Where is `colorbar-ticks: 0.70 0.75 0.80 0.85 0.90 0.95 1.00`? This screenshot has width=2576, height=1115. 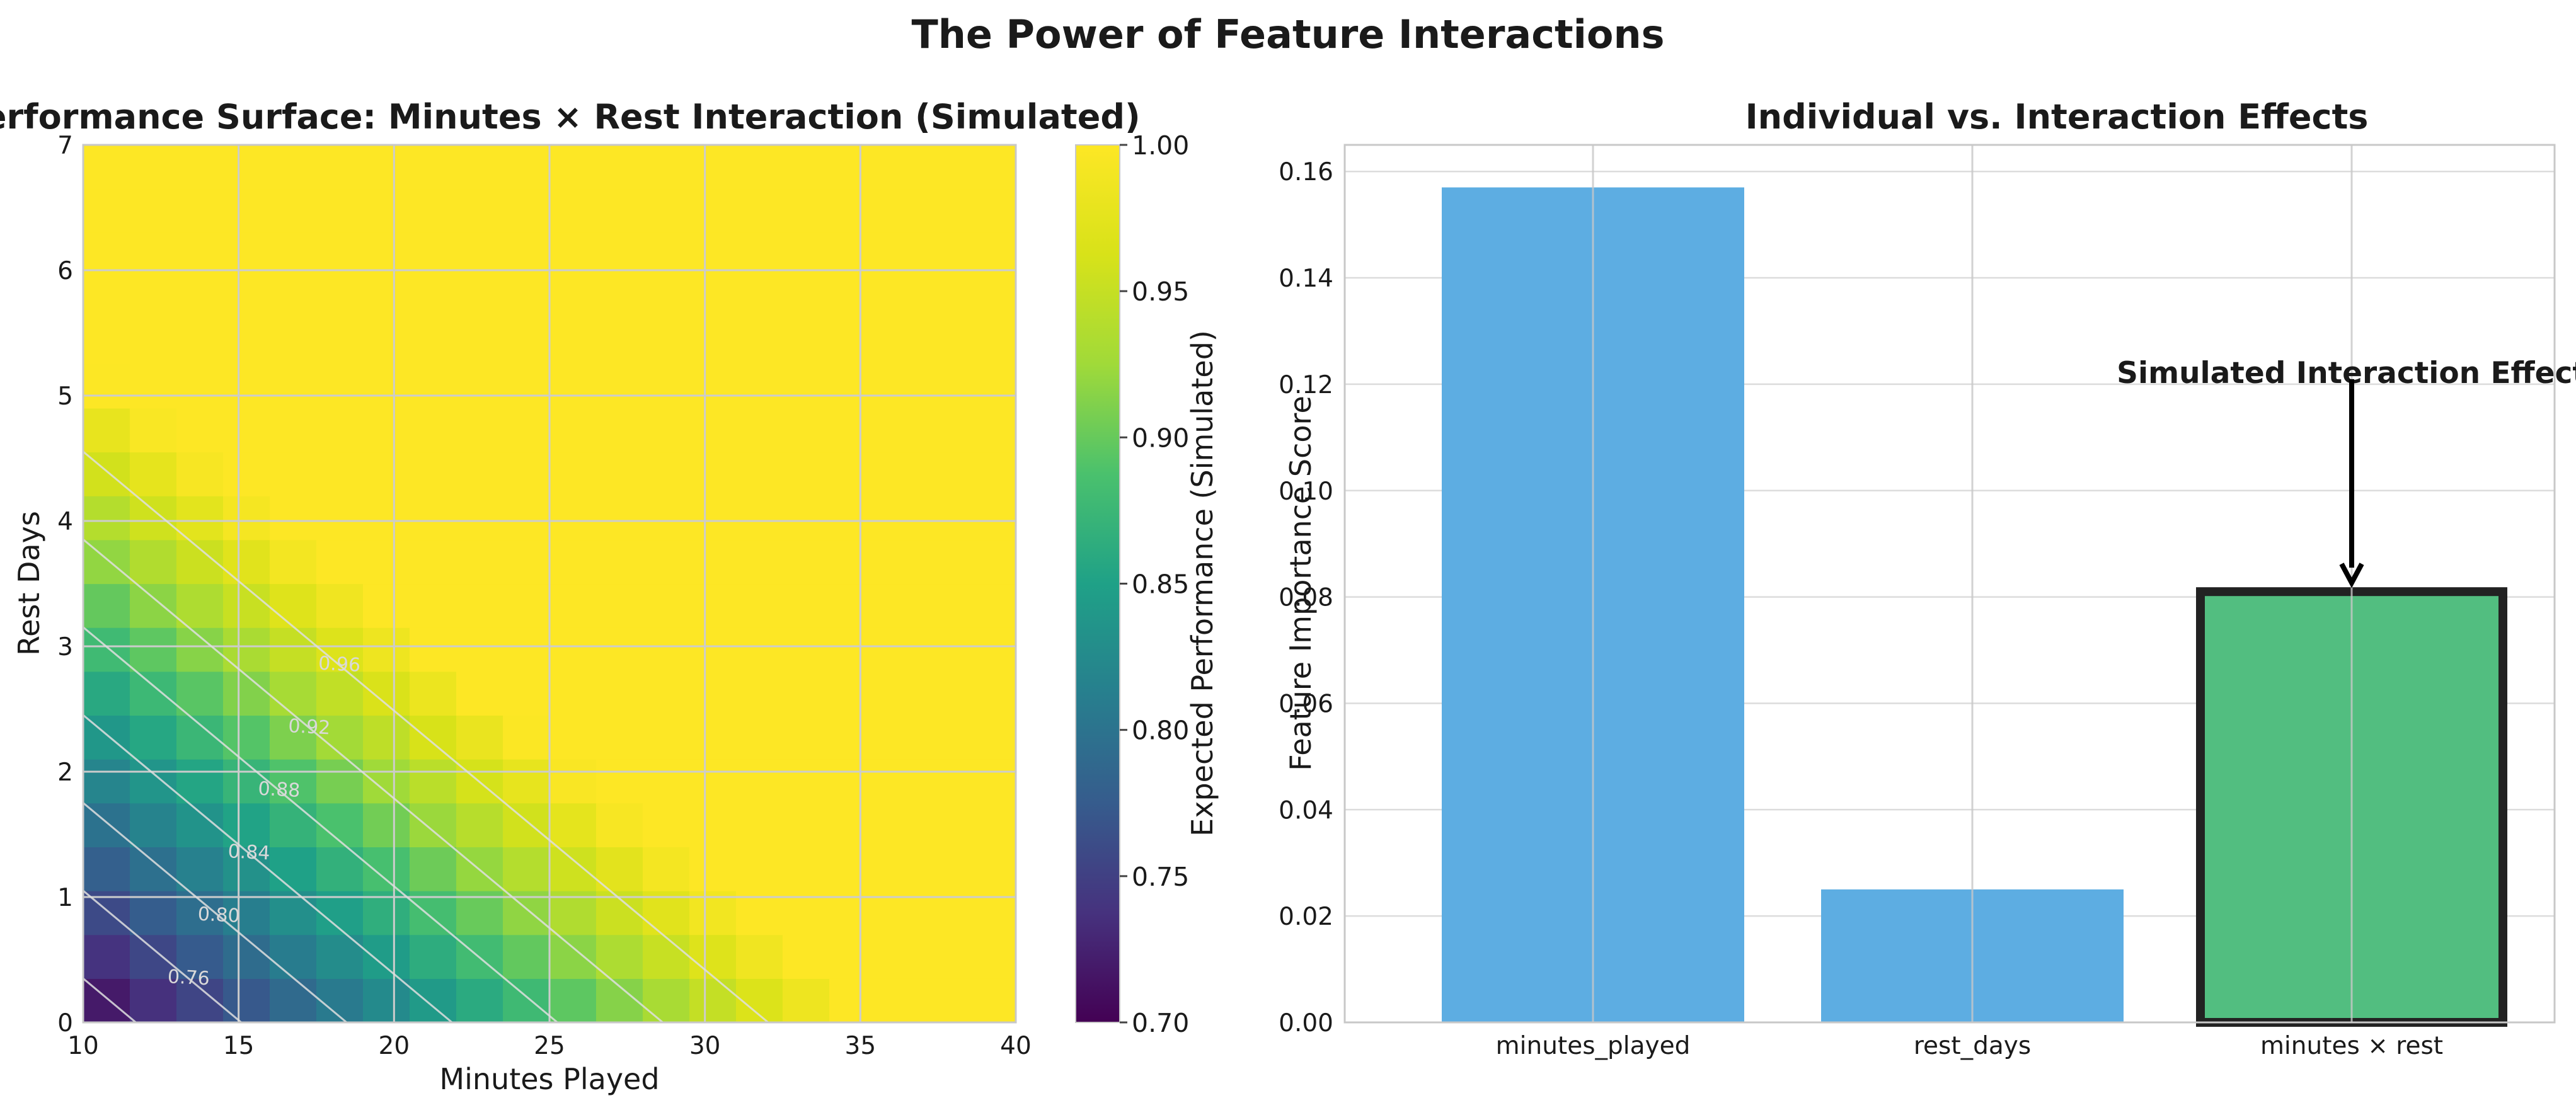
colorbar-ticks: 0.70 0.75 0.80 0.85 0.90 0.95 1.00 is located at coordinates (1154, 584).